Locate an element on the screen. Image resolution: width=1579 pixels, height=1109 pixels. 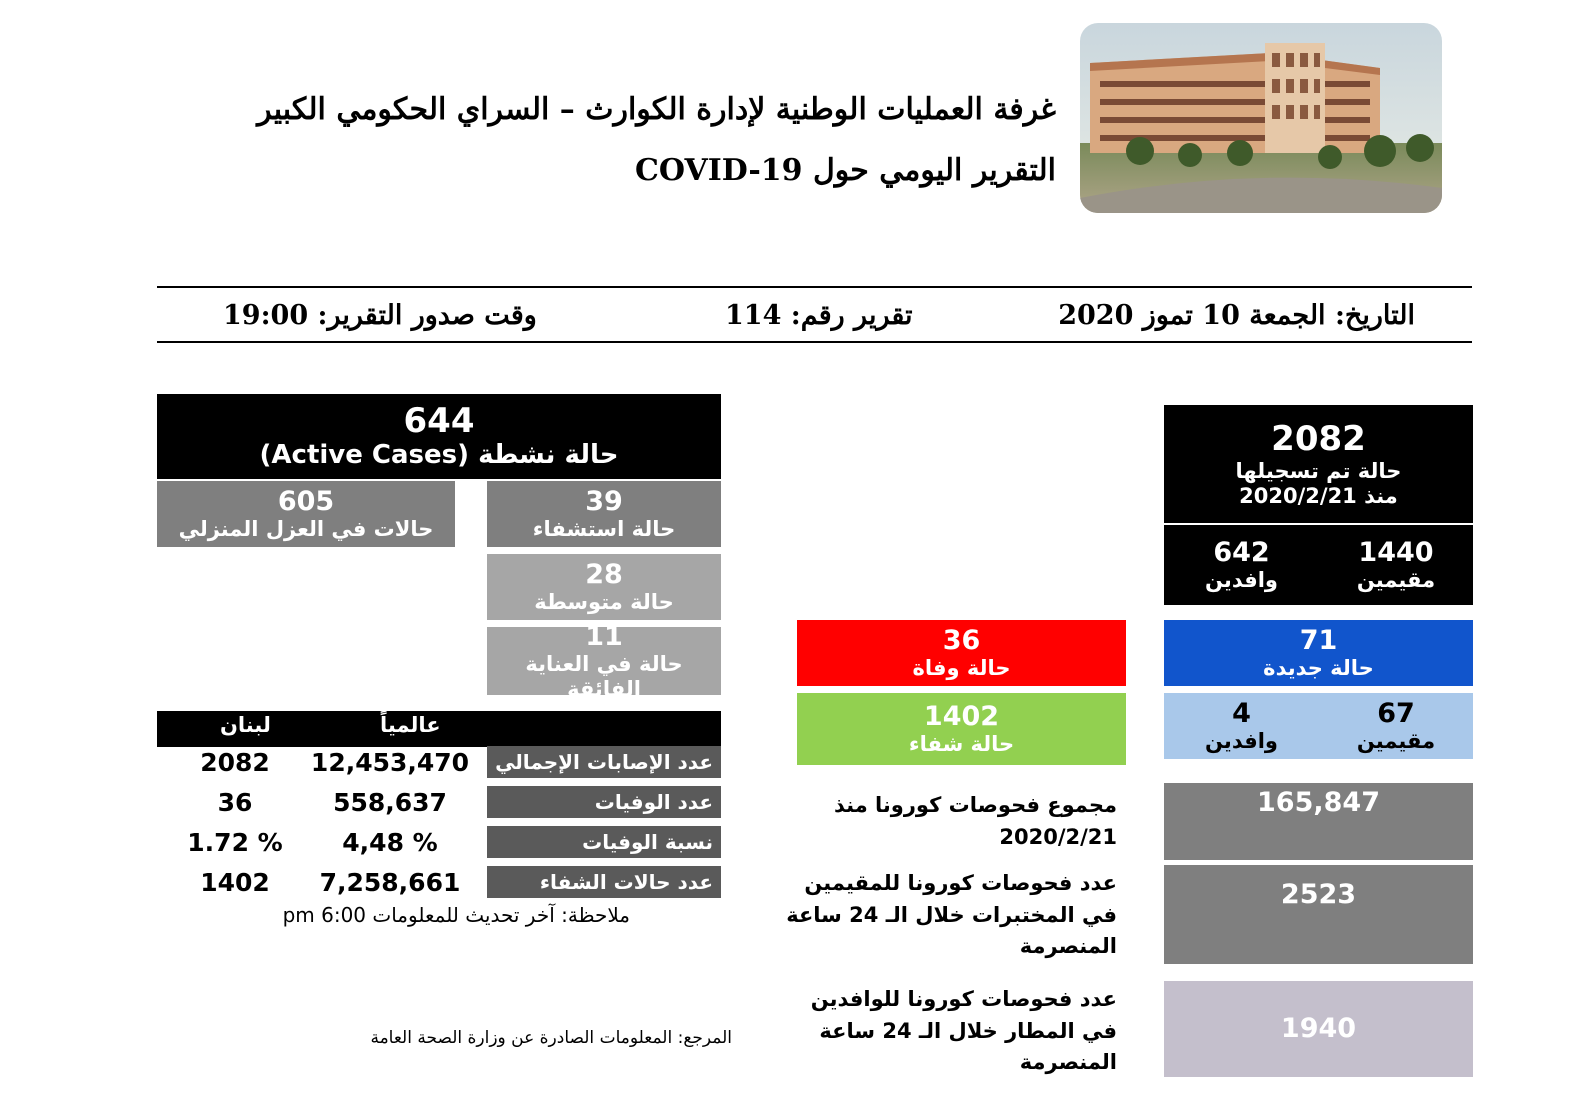
row-label-total-cases: عدد الإصابات الإجمالي is located at coordinates (604, 762).